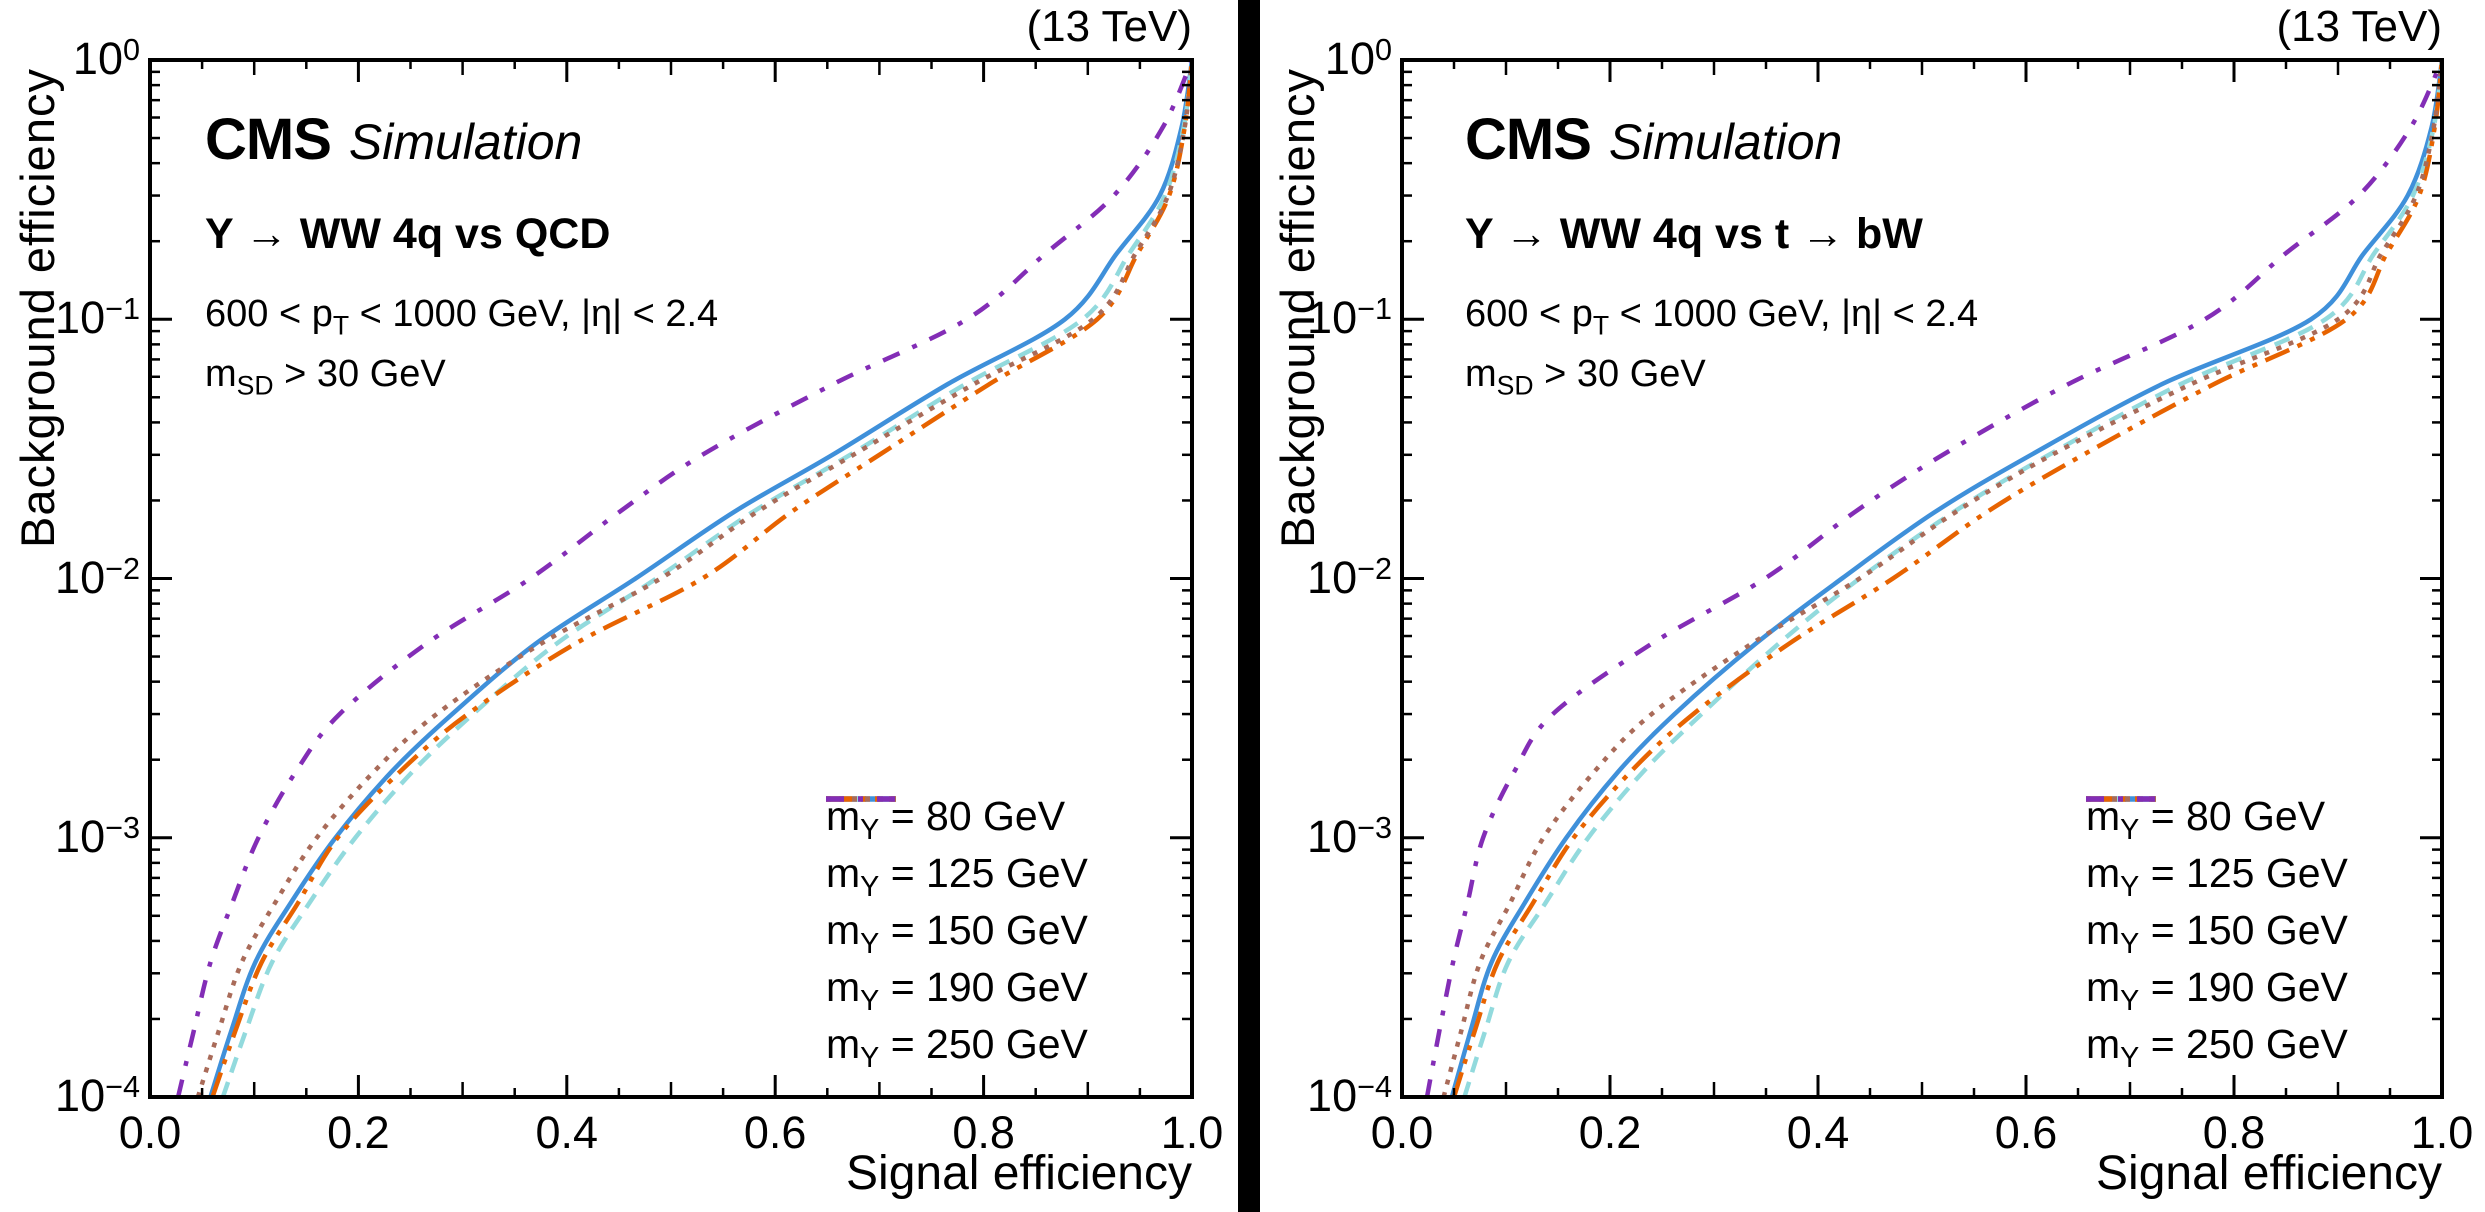 Image resolution: width=2485 pixels, height=1212 pixels. I want to click on legend-label: mY = 80 GeV, so click(946, 820).